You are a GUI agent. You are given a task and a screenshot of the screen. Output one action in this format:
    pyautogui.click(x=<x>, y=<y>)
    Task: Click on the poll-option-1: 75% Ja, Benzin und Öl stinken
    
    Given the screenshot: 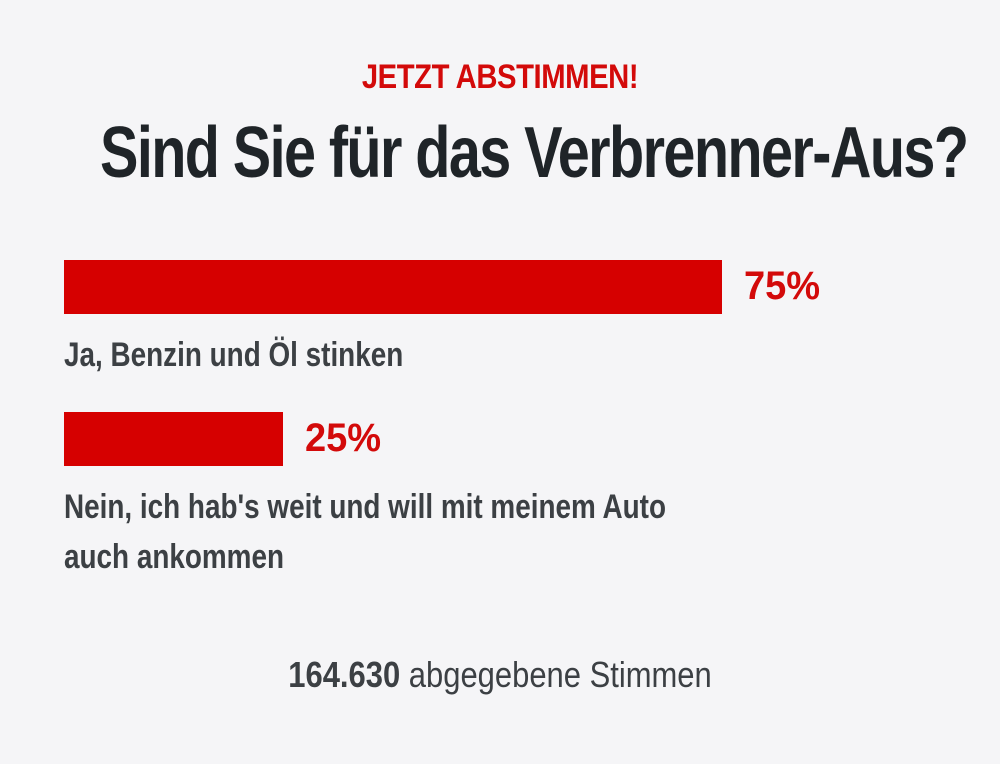 What is the action you would take?
    pyautogui.click(x=504, y=320)
    